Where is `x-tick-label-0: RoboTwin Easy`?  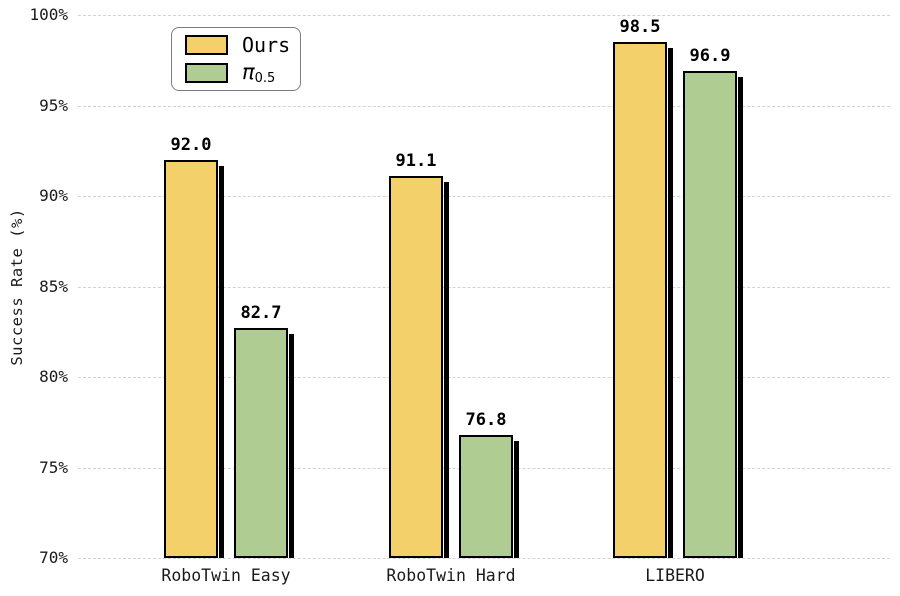 x-tick-label-0: RoboTwin Easy is located at coordinates (226, 575).